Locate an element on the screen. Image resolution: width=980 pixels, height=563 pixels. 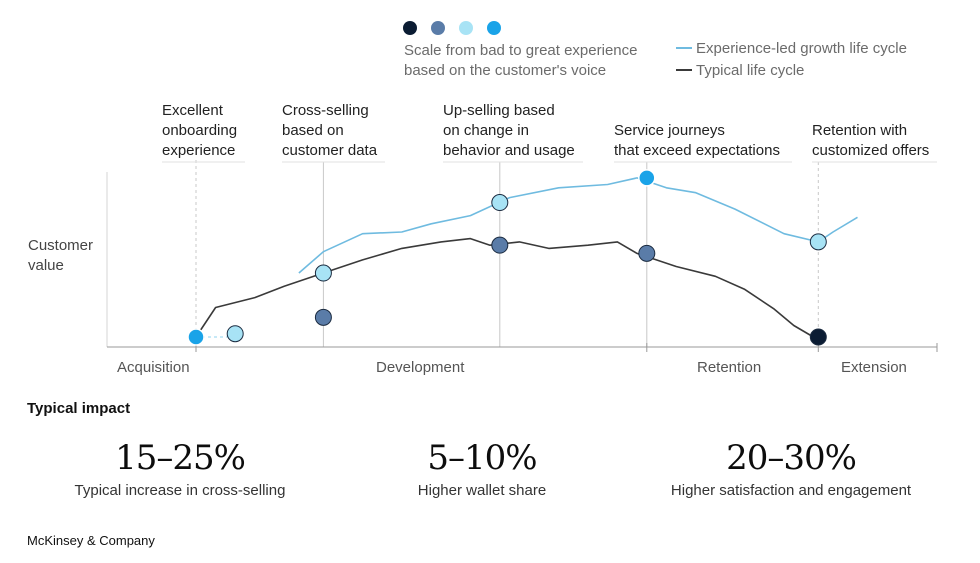
annotation-line: Retention with is located at coordinates (860, 130).